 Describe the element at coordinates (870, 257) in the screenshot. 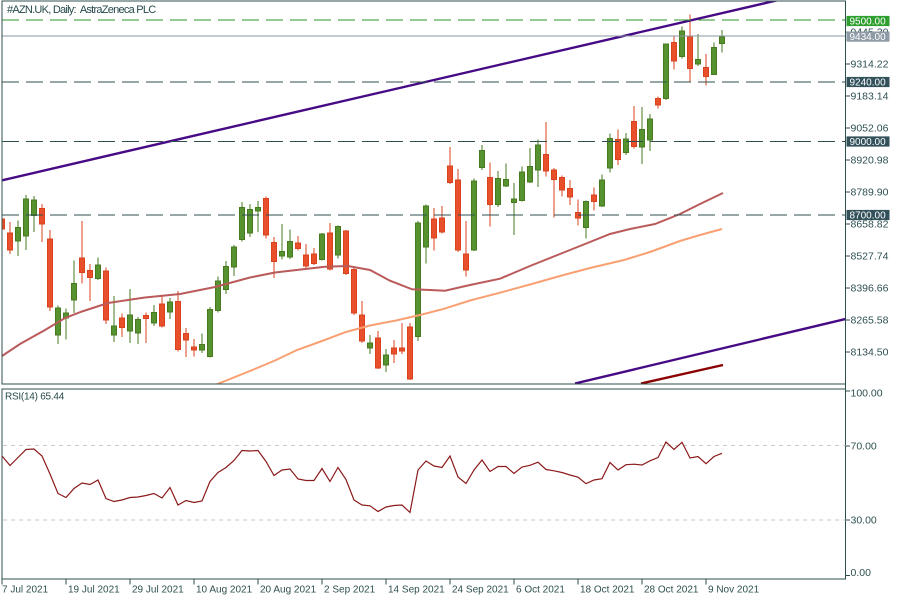

I see `svg-text: 8527.74` at that location.